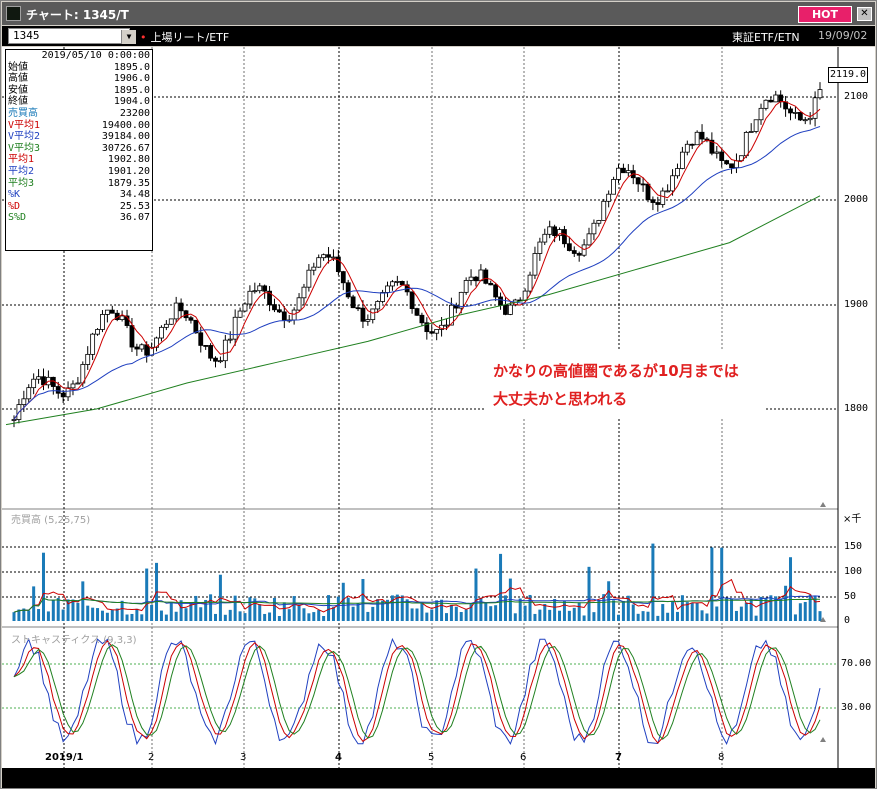  I want to click on toolbar: 1345 ▼ • 上場リート/ETF 東証ETF/ETN 19/09/02, so click(438, 36).